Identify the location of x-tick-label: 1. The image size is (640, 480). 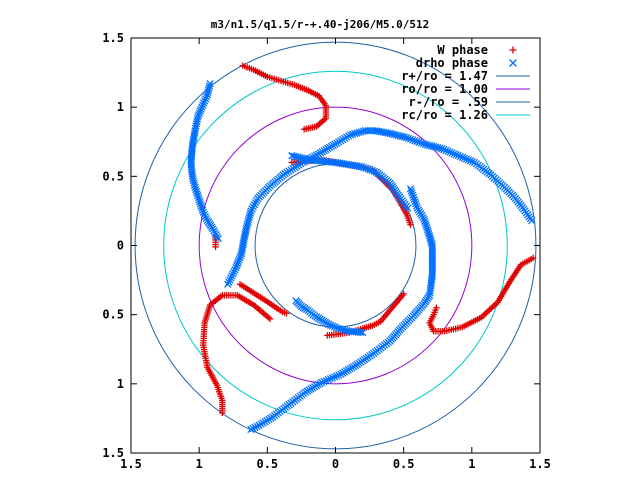
(471, 464).